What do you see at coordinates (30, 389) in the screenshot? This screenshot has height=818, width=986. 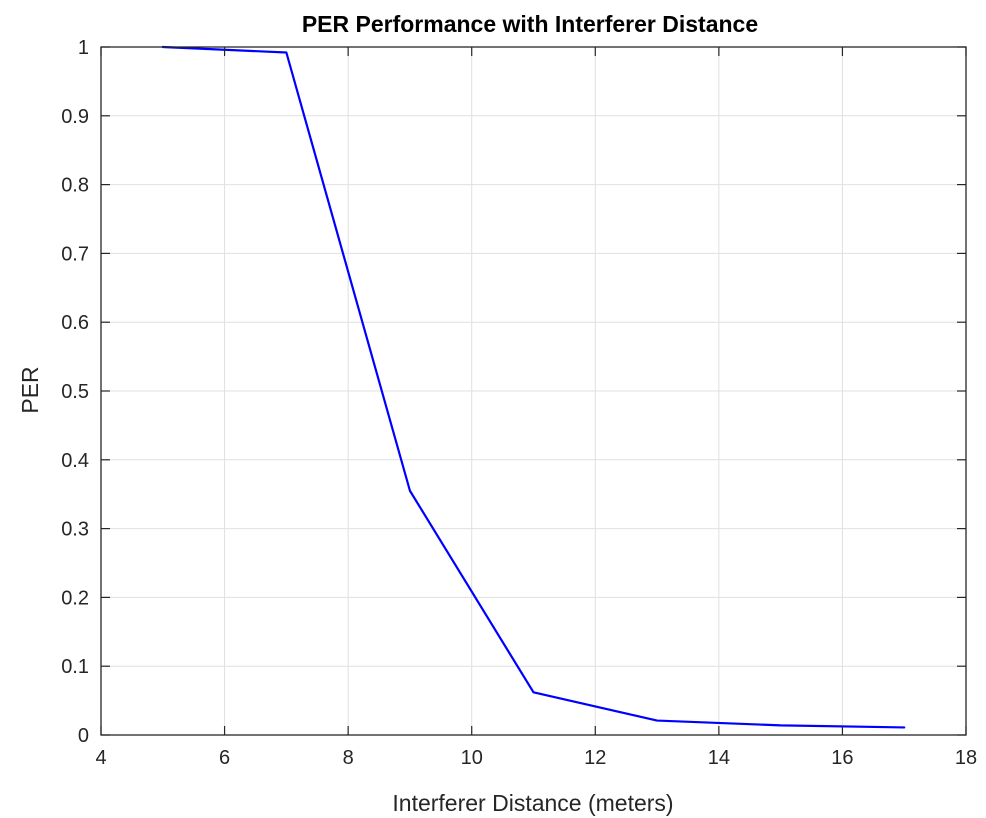 I see `y-axis-label: PER` at bounding box center [30, 389].